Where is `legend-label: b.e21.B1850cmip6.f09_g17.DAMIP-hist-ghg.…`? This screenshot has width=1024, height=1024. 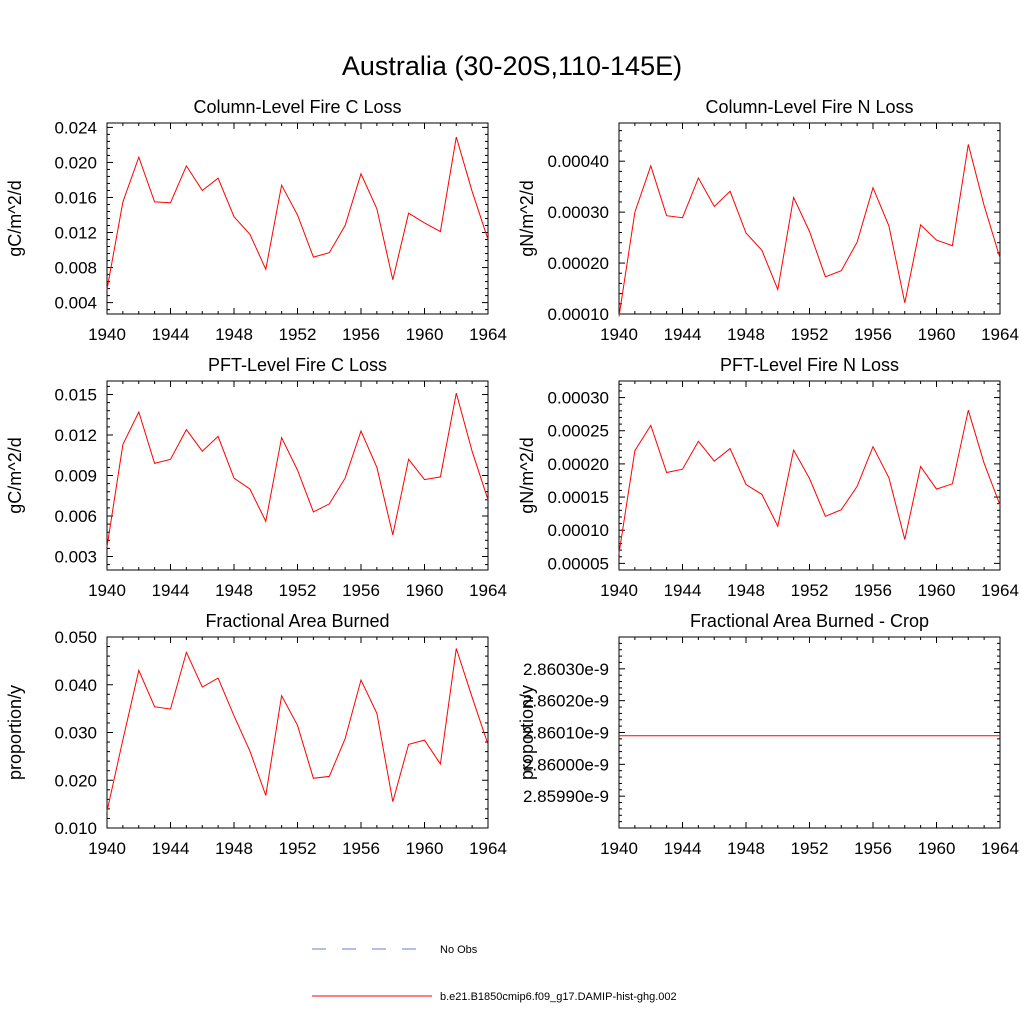 legend-label: b.e21.B1850cmip6.f09_g17.DAMIP-hist-ghg.… is located at coordinates (558, 997).